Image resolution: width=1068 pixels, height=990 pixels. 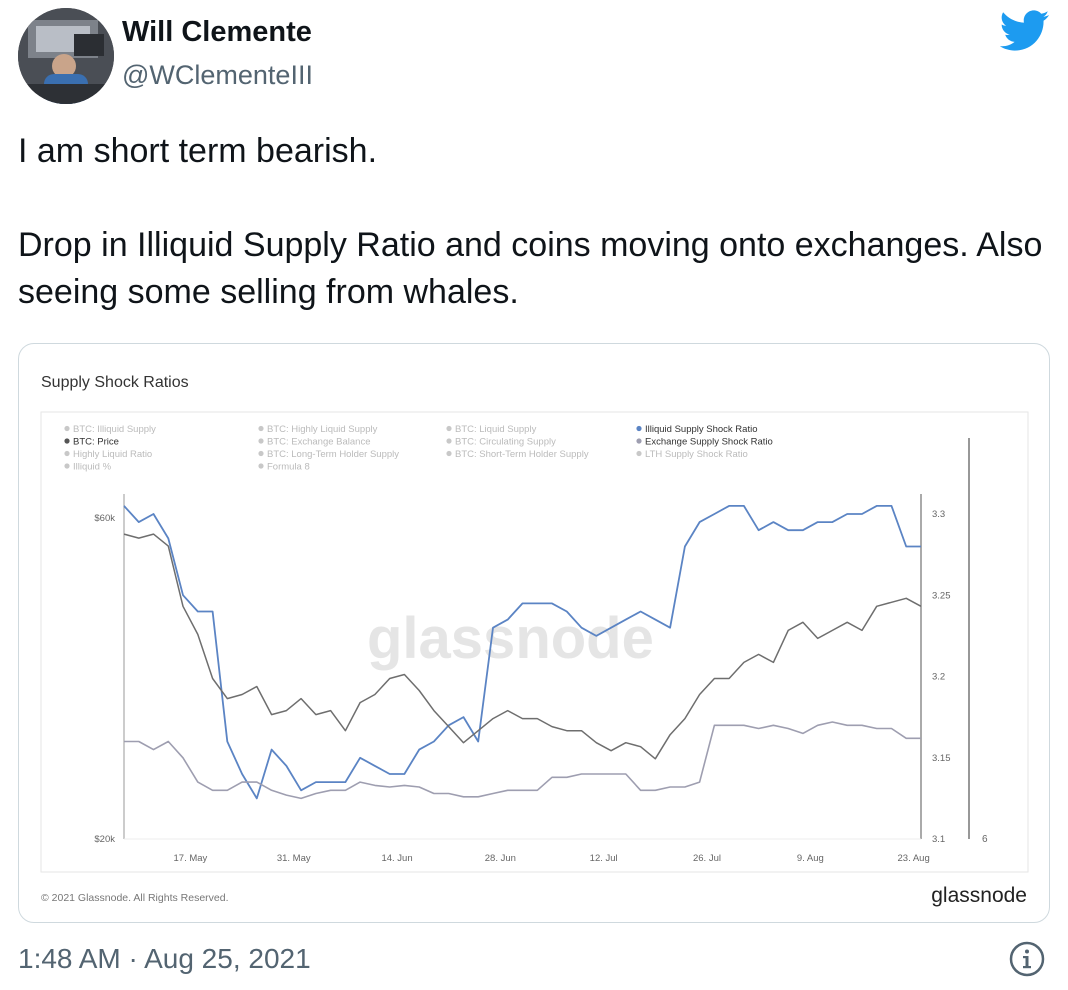 I want to click on left-axis-tick-label: $20k, so click(x=104, y=839).